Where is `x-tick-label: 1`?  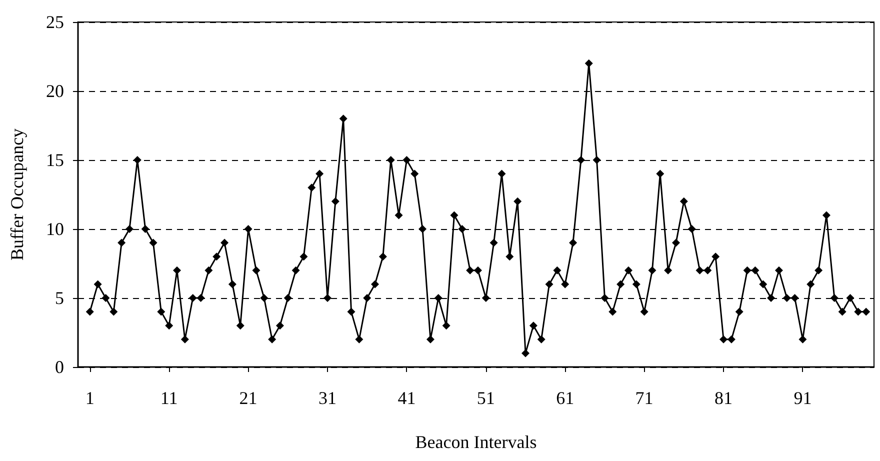
x-tick-label: 1 is located at coordinates (89, 398).